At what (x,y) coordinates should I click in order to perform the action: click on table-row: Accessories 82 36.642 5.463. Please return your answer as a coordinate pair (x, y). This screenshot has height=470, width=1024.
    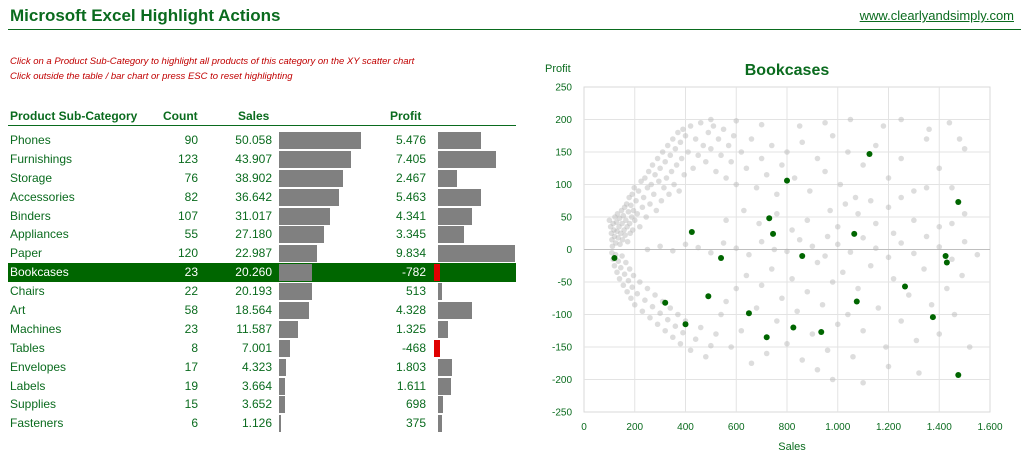
    Looking at the image, I should click on (262, 197).